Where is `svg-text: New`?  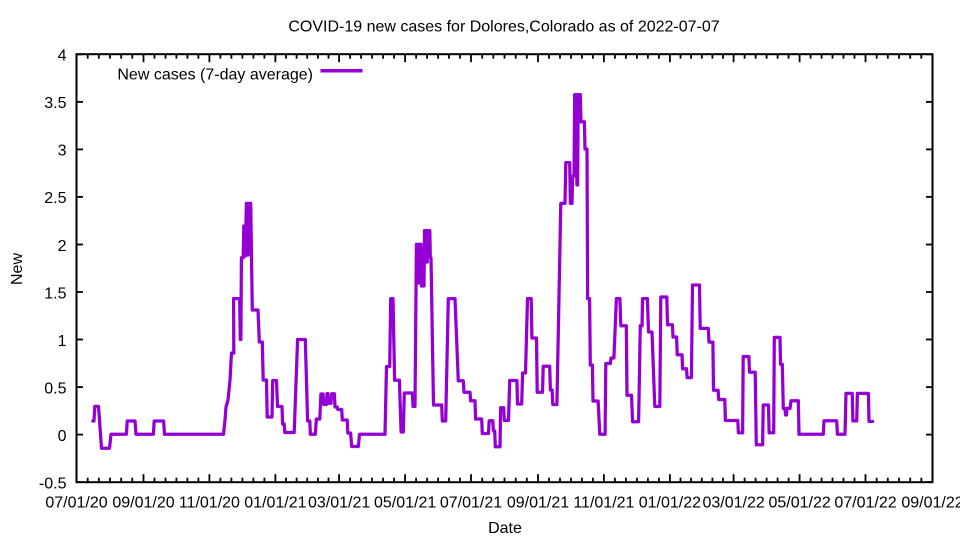
svg-text: New is located at coordinates (17, 269).